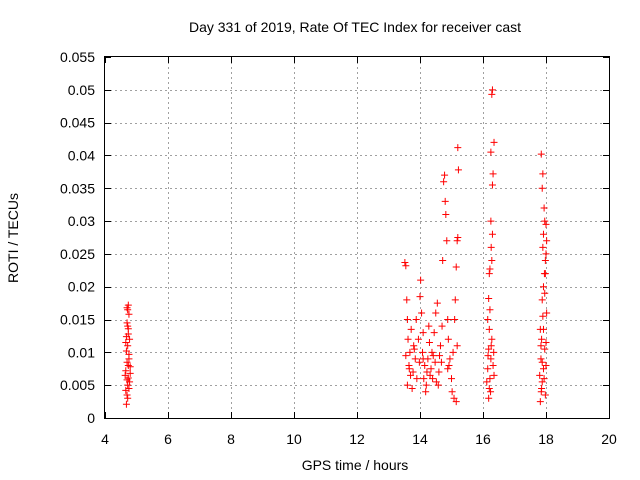 The image size is (640, 480). What do you see at coordinates (546, 439) in the screenshot?
I see `x-tick-label: 18` at bounding box center [546, 439].